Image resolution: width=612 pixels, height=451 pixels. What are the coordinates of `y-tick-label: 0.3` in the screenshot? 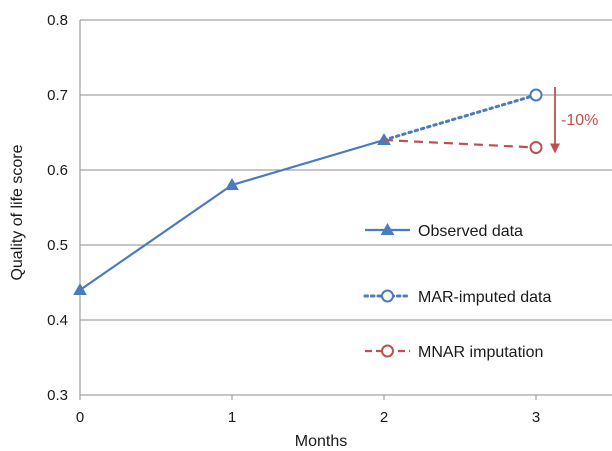 It's located at (57, 395).